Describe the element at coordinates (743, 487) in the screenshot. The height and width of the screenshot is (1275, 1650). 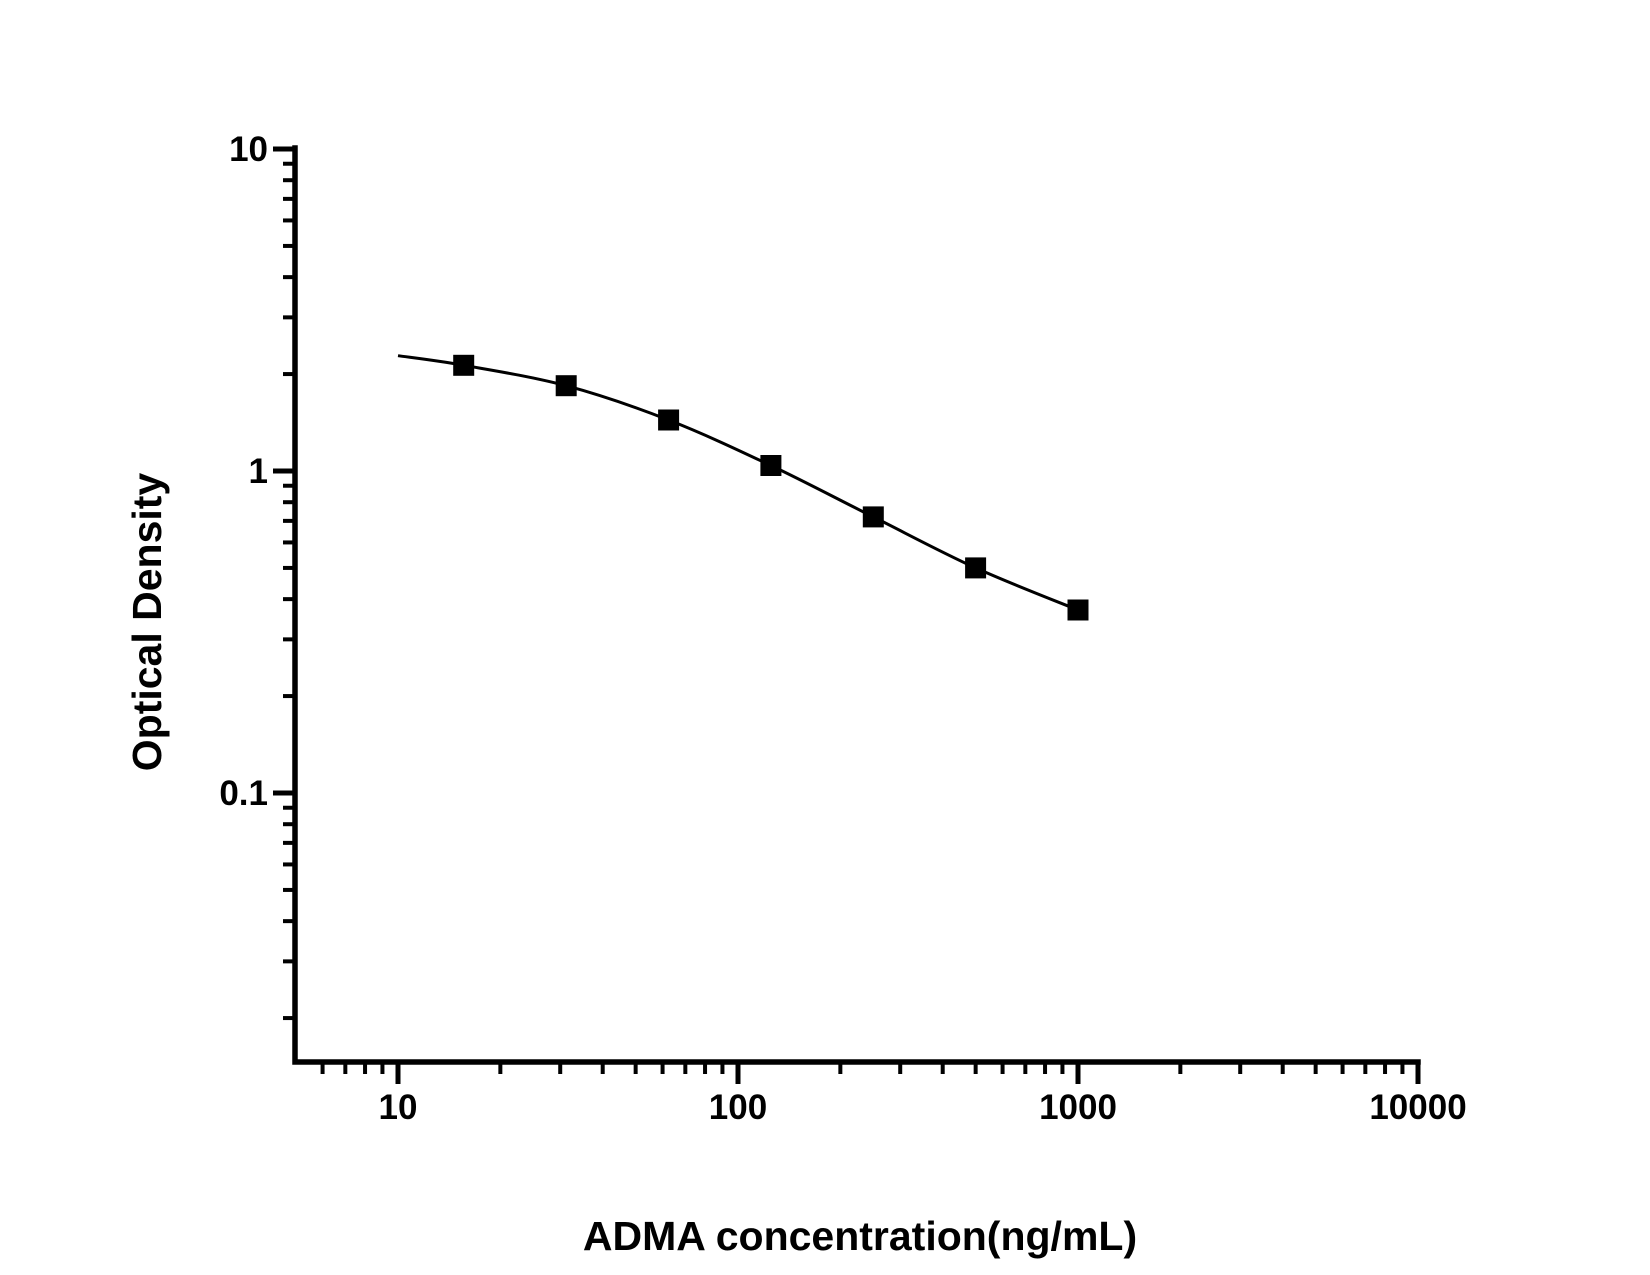
I see `plot-series` at that location.